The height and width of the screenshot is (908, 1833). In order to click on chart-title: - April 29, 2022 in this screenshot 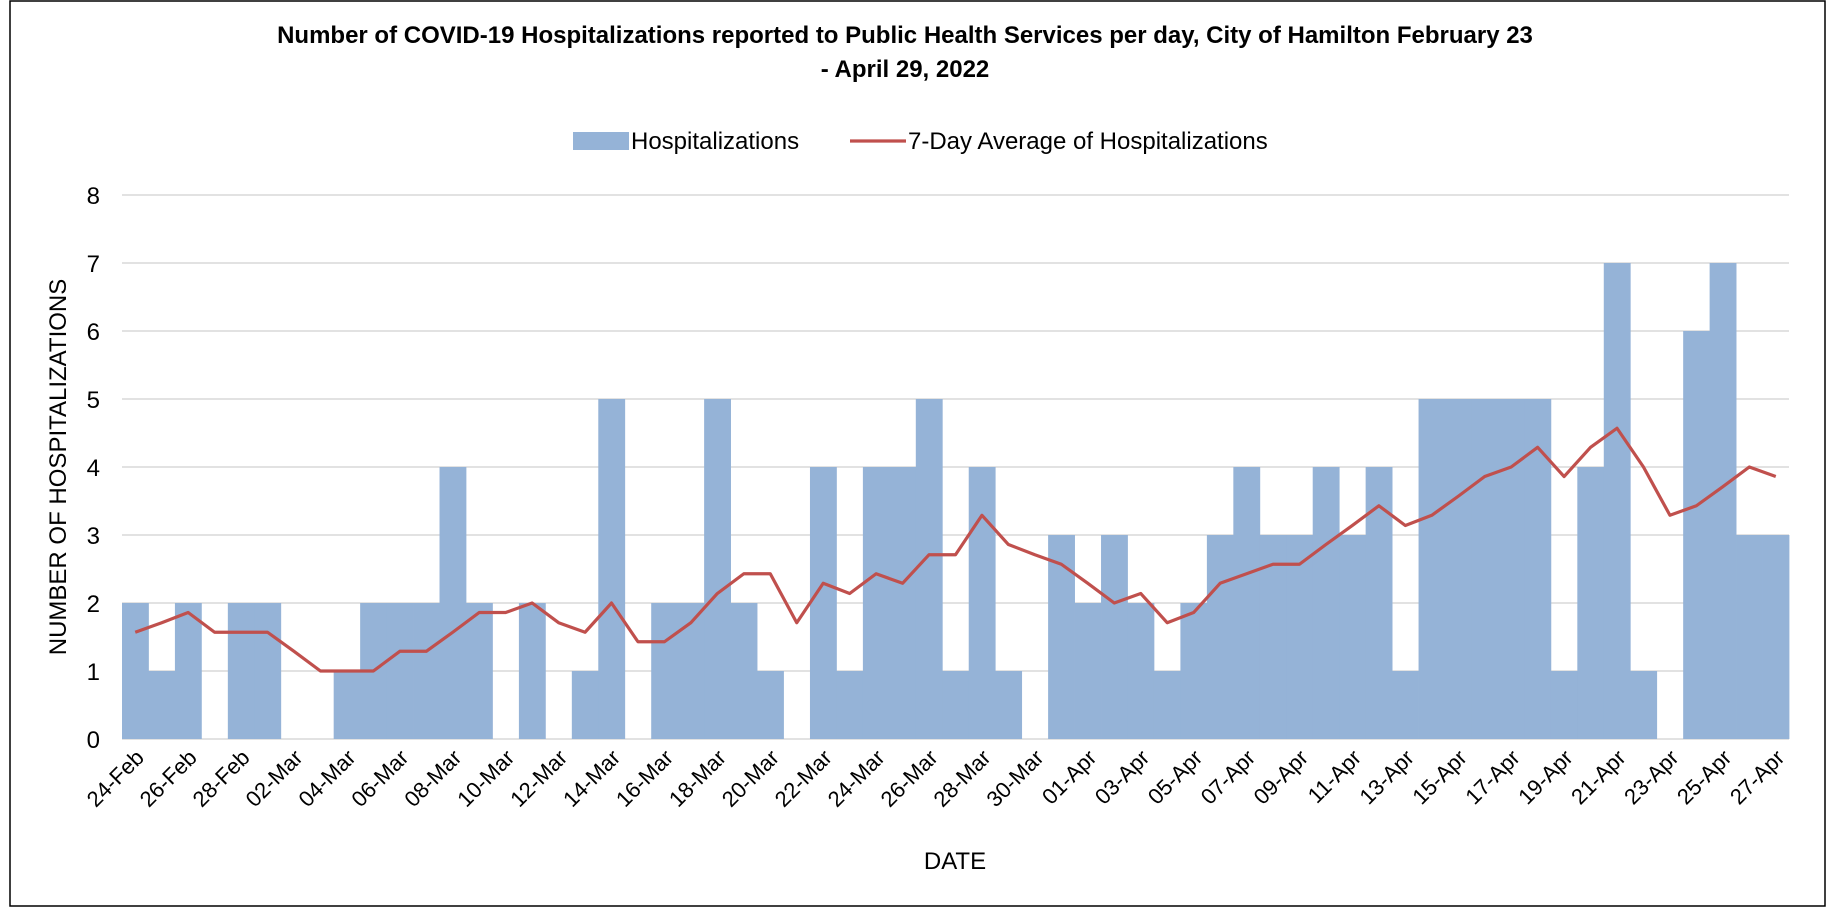, I will do `click(905, 69)`.